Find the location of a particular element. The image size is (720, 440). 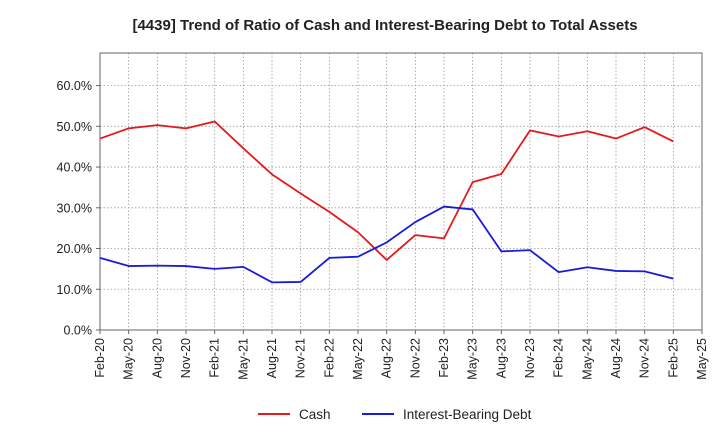

x-tick-label: Aug-23 is located at coordinates (501, 358).